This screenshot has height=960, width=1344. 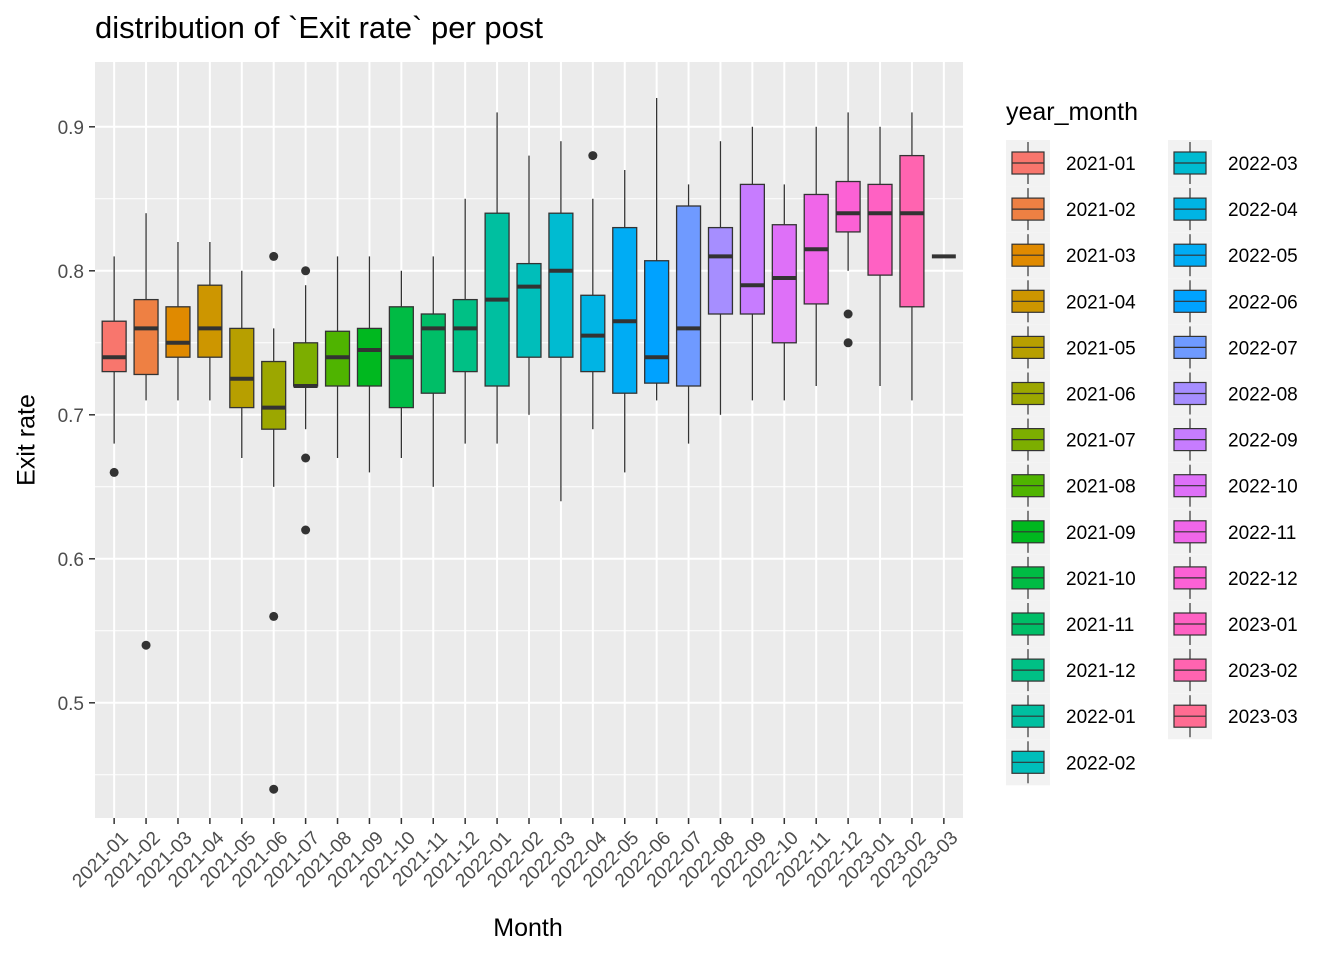 What do you see at coordinates (1263, 625) in the screenshot?
I see `legend-label: 2023-01` at bounding box center [1263, 625].